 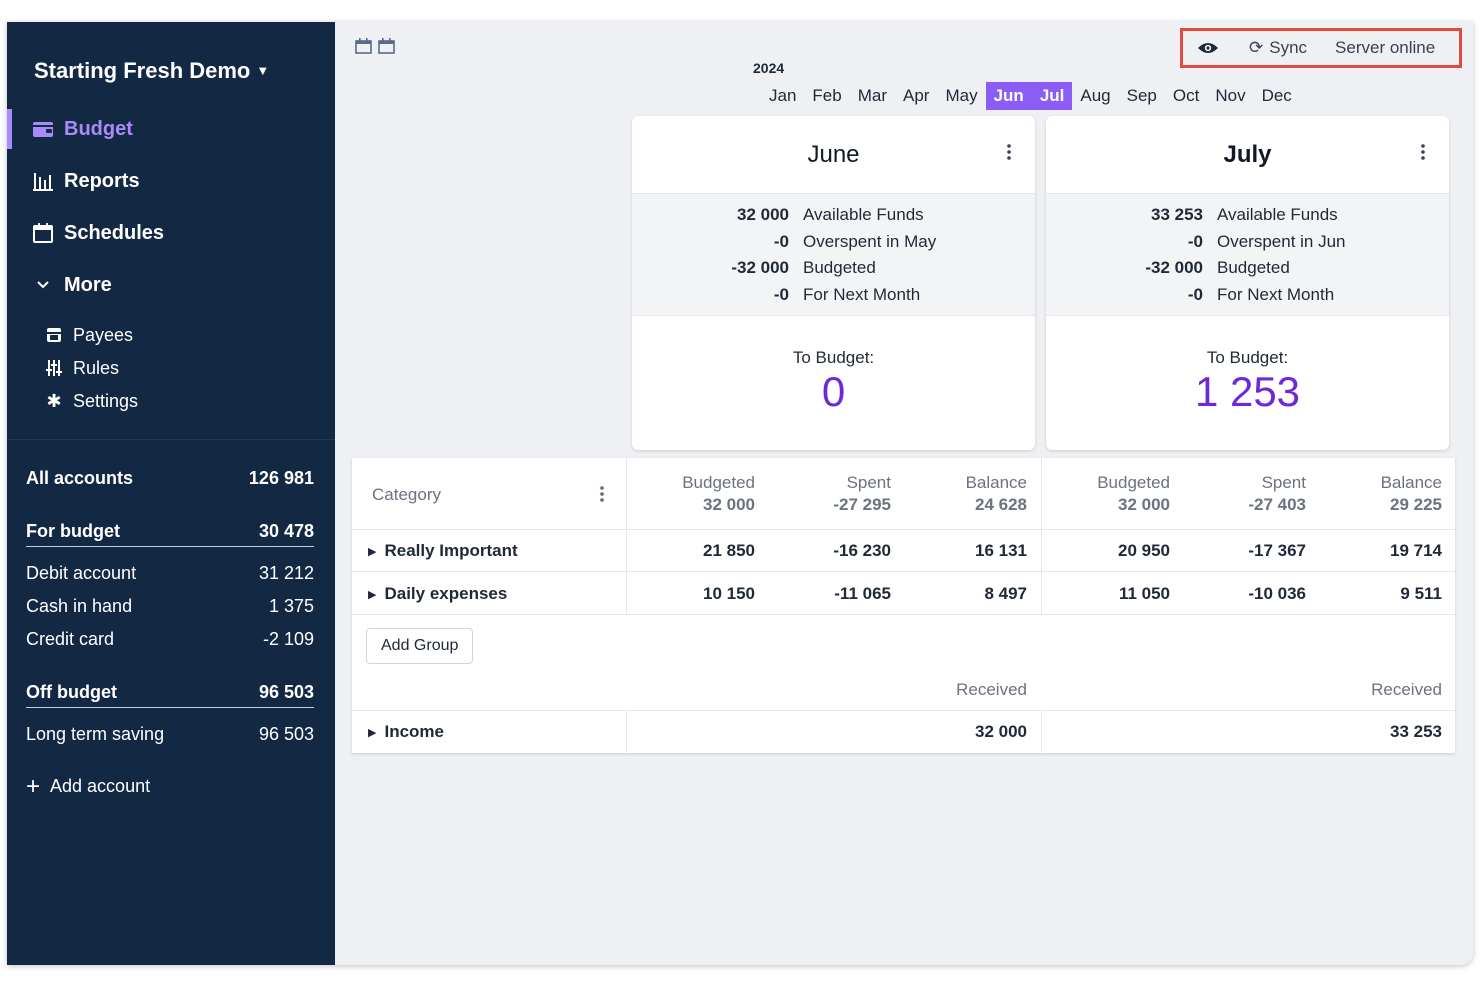 What do you see at coordinates (170, 606) in the screenshot?
I see `account-cash: Cash in hand 1 375` at bounding box center [170, 606].